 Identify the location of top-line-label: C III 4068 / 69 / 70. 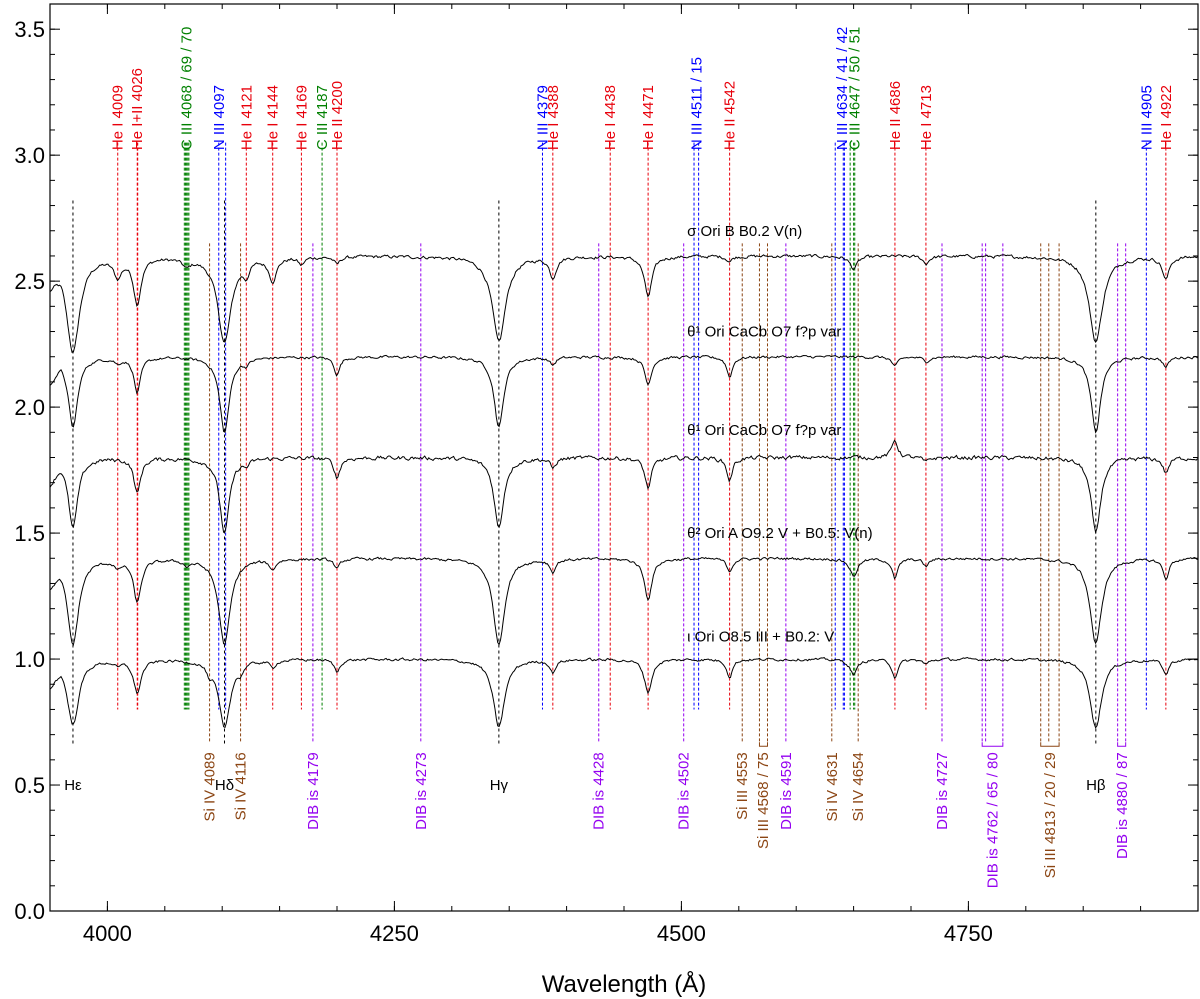
(187, 88).